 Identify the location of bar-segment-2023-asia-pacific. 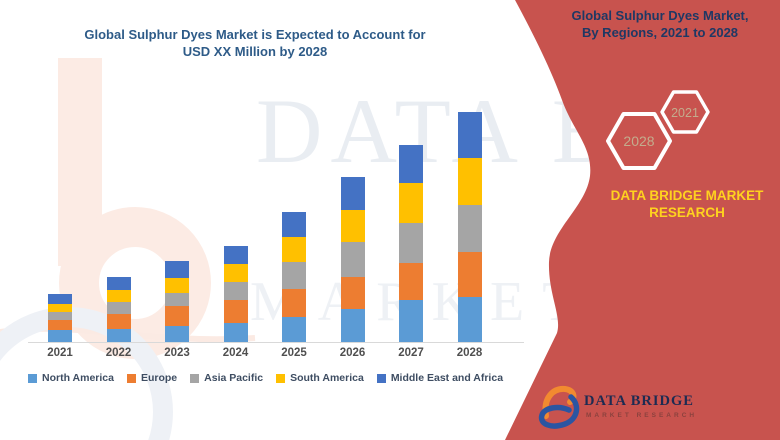
(177, 299).